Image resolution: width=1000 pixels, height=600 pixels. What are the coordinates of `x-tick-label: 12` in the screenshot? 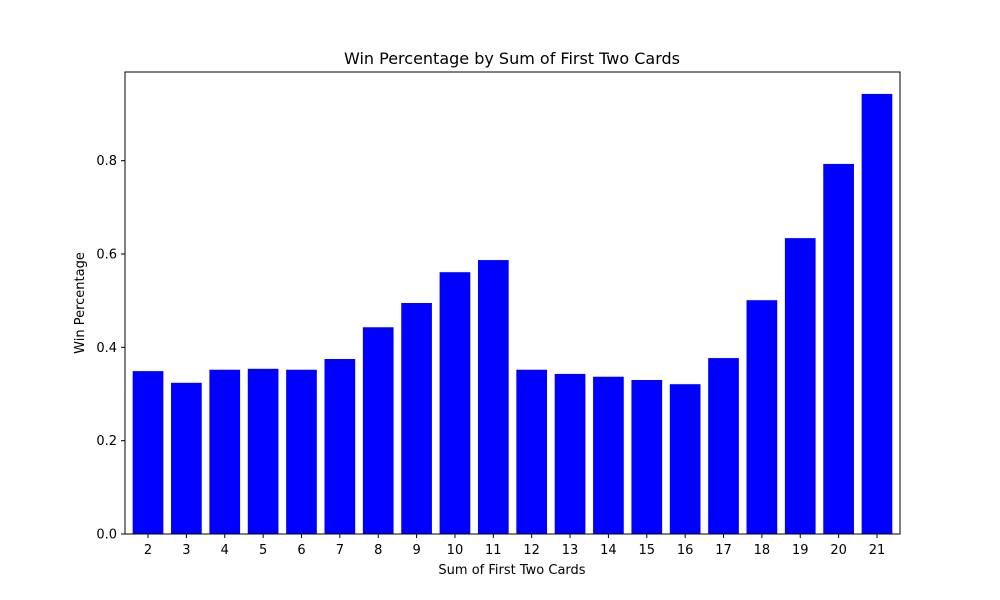 It's located at (531, 550).